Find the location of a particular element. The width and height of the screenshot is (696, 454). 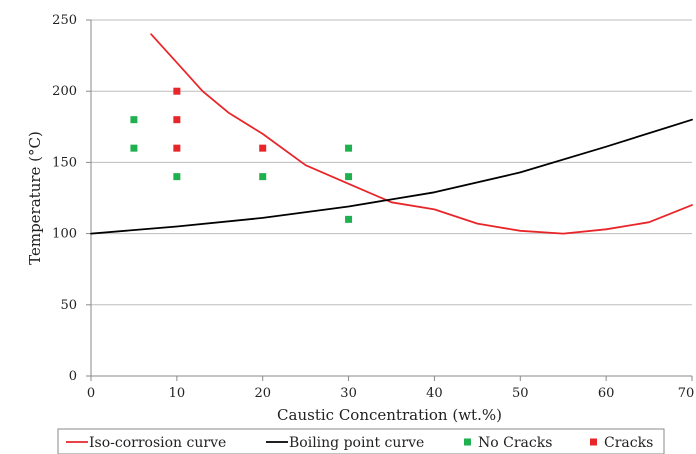

x-tick-label-5: 50 is located at coordinates (520, 393).